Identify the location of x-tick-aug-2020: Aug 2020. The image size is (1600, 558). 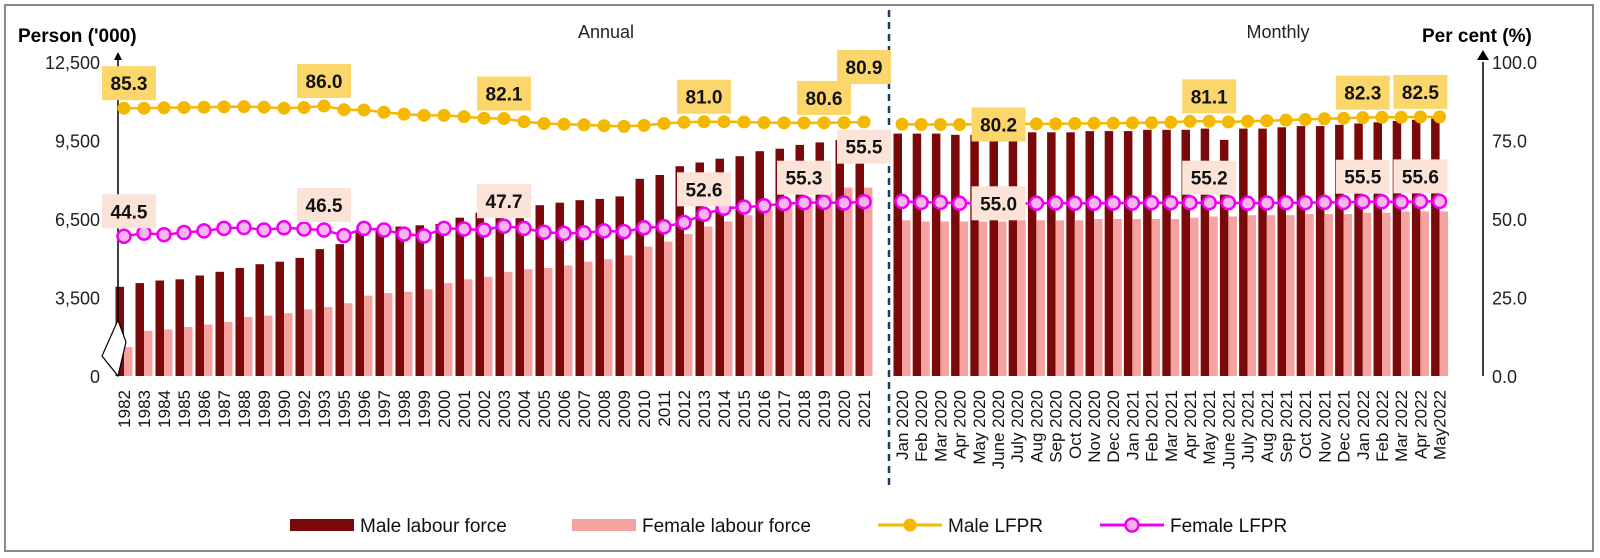
(1036, 426).